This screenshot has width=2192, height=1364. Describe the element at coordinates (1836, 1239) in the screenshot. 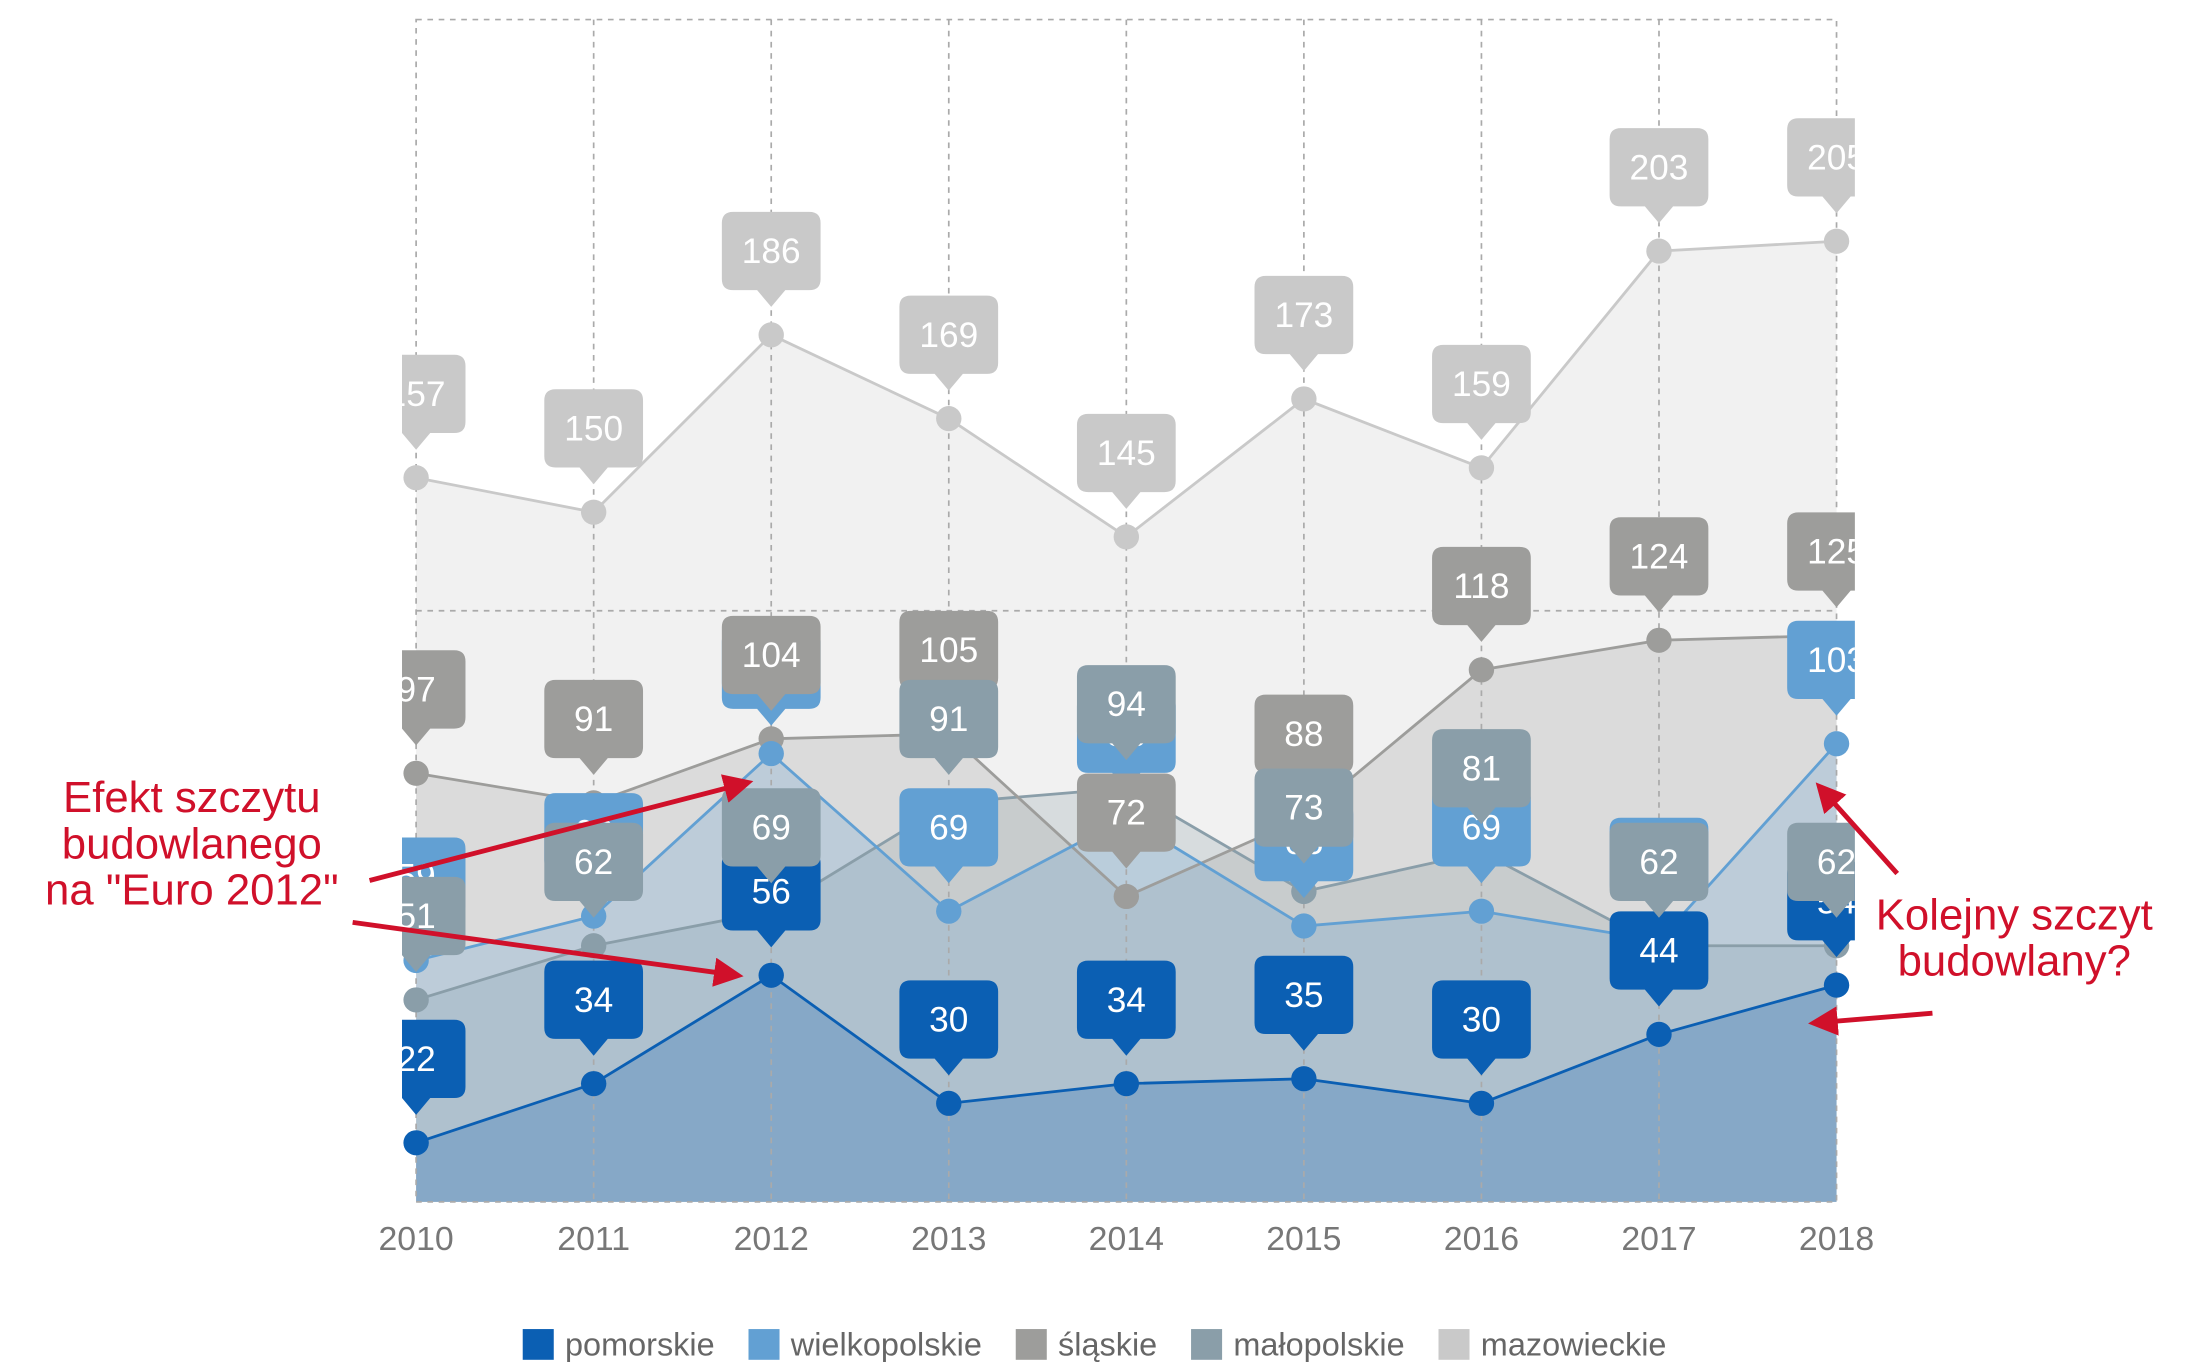

I see `x-tick-label: 2018` at that location.